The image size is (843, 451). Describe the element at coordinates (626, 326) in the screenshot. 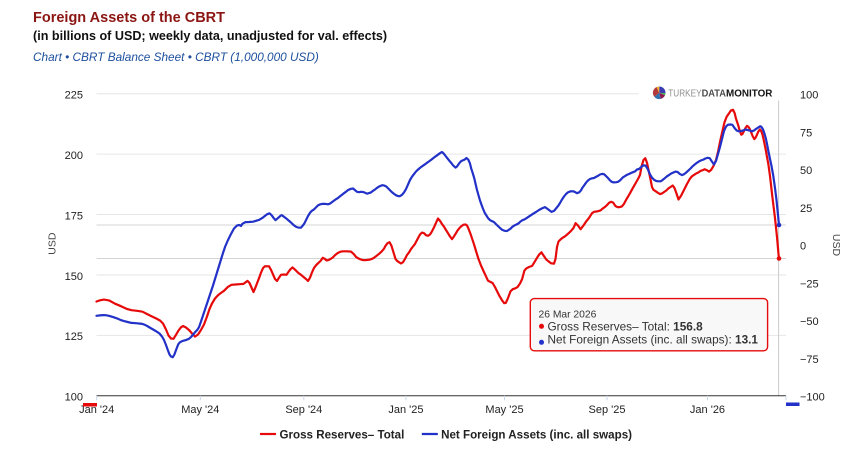

I see `svg-text: Gross Reserves– Total: 156.8` at that location.